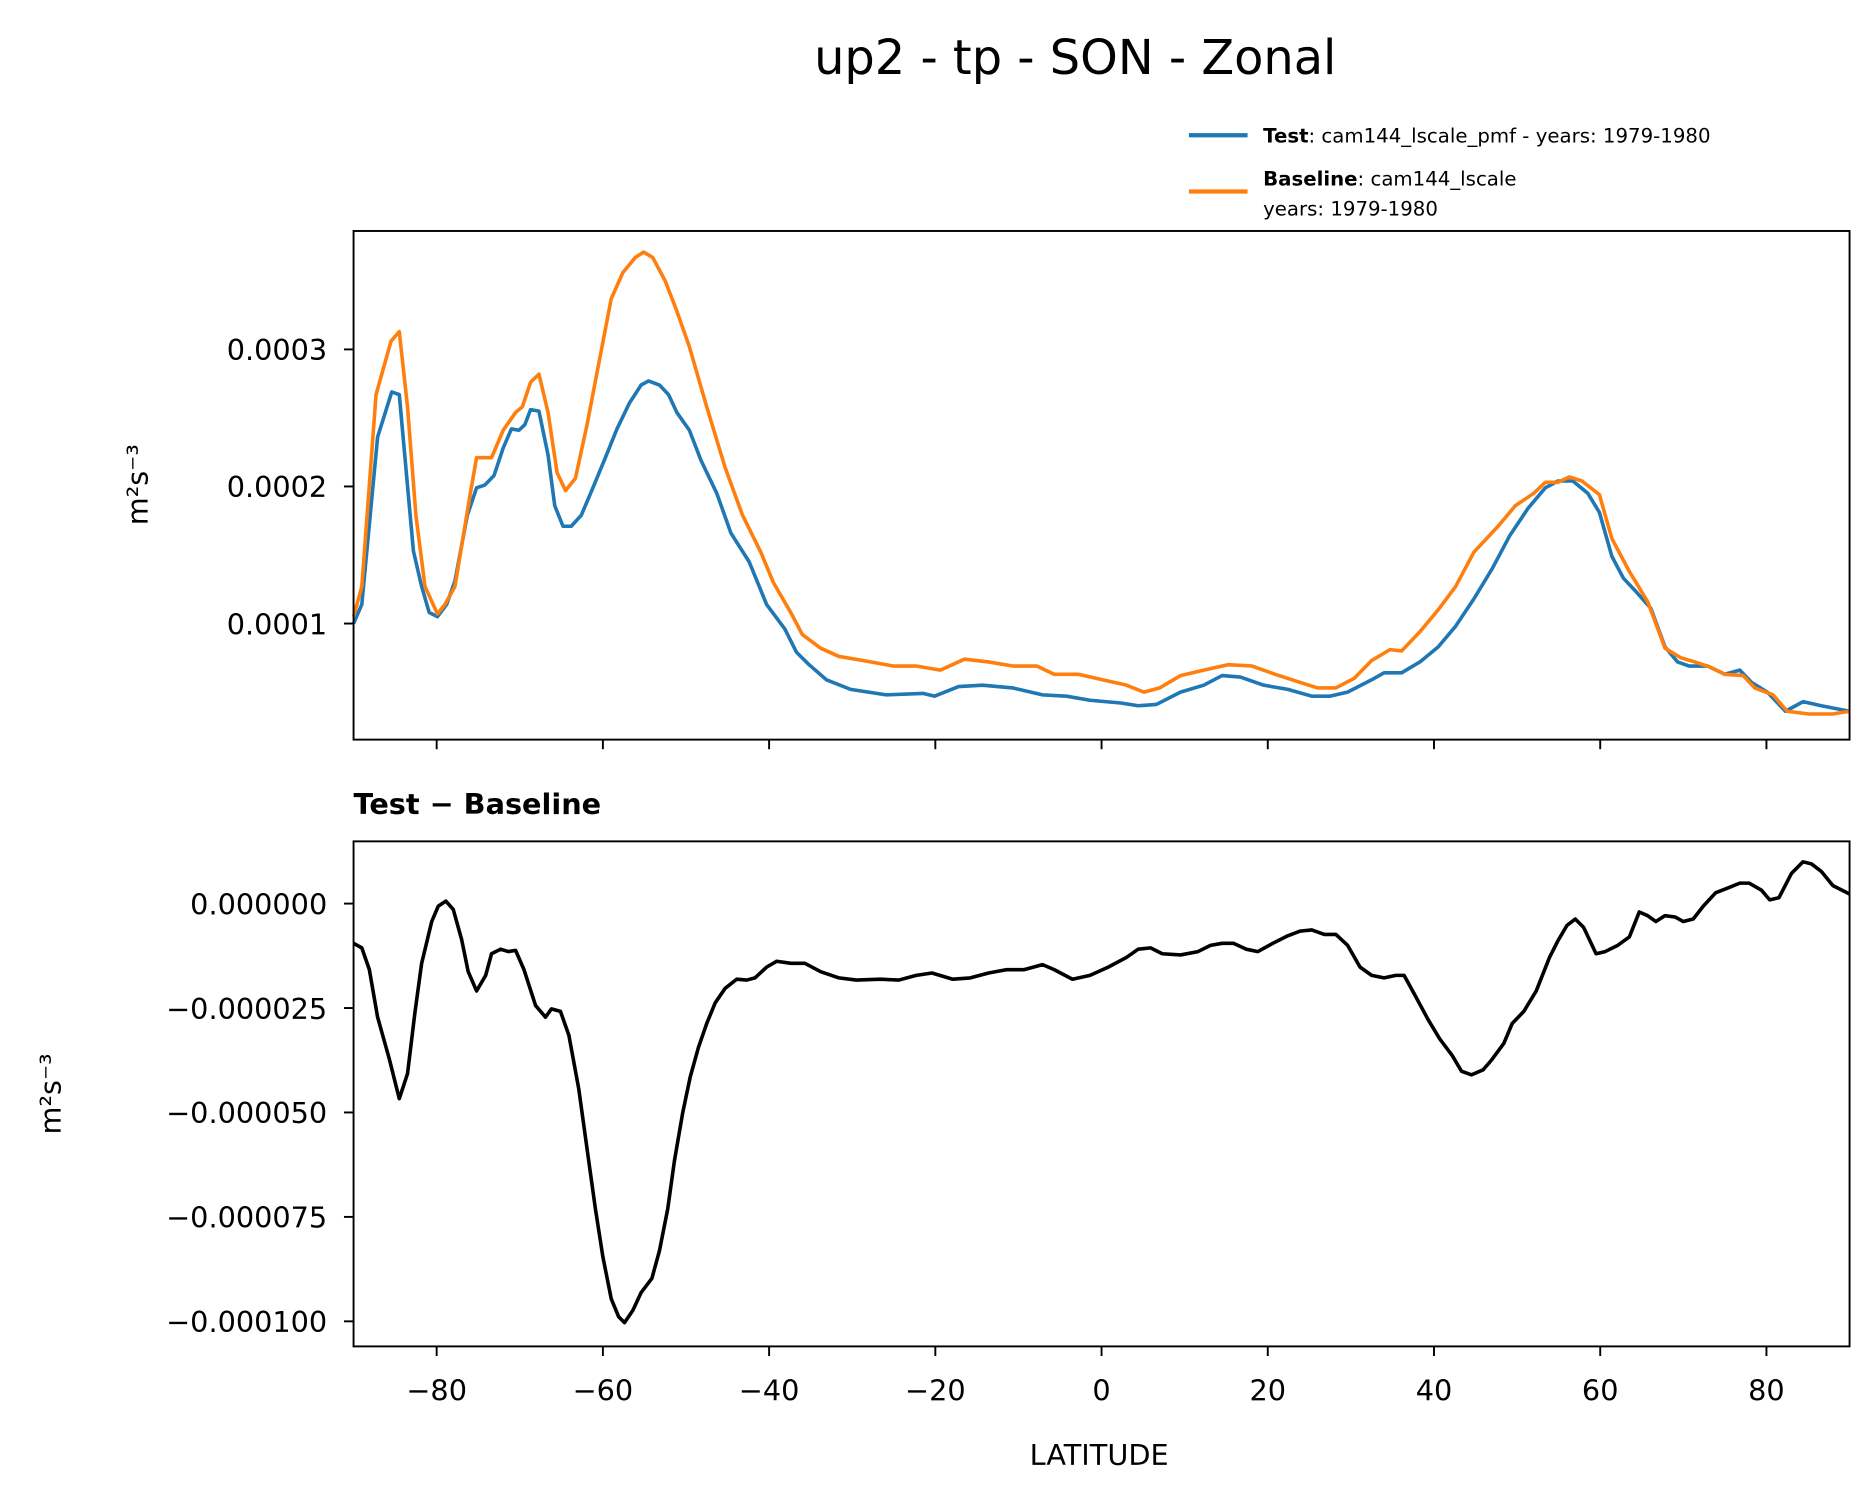 This screenshot has width=1868, height=1496. Describe the element at coordinates (258, 904) in the screenshot. I see `bottom-y-tick-label: 0.000000` at that location.